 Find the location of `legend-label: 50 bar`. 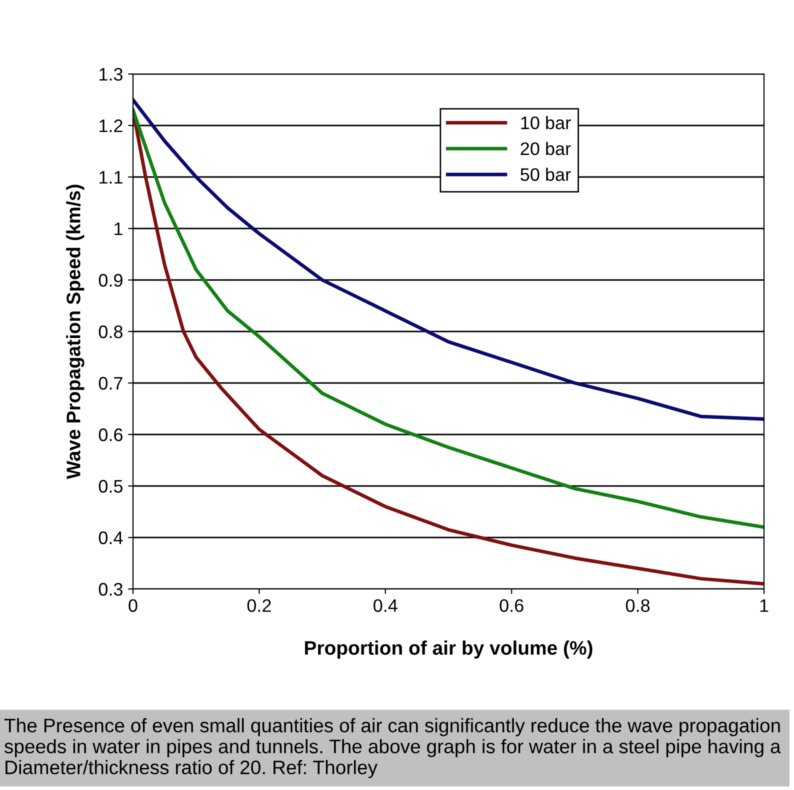

legend-label: 50 bar is located at coordinates (545, 174).